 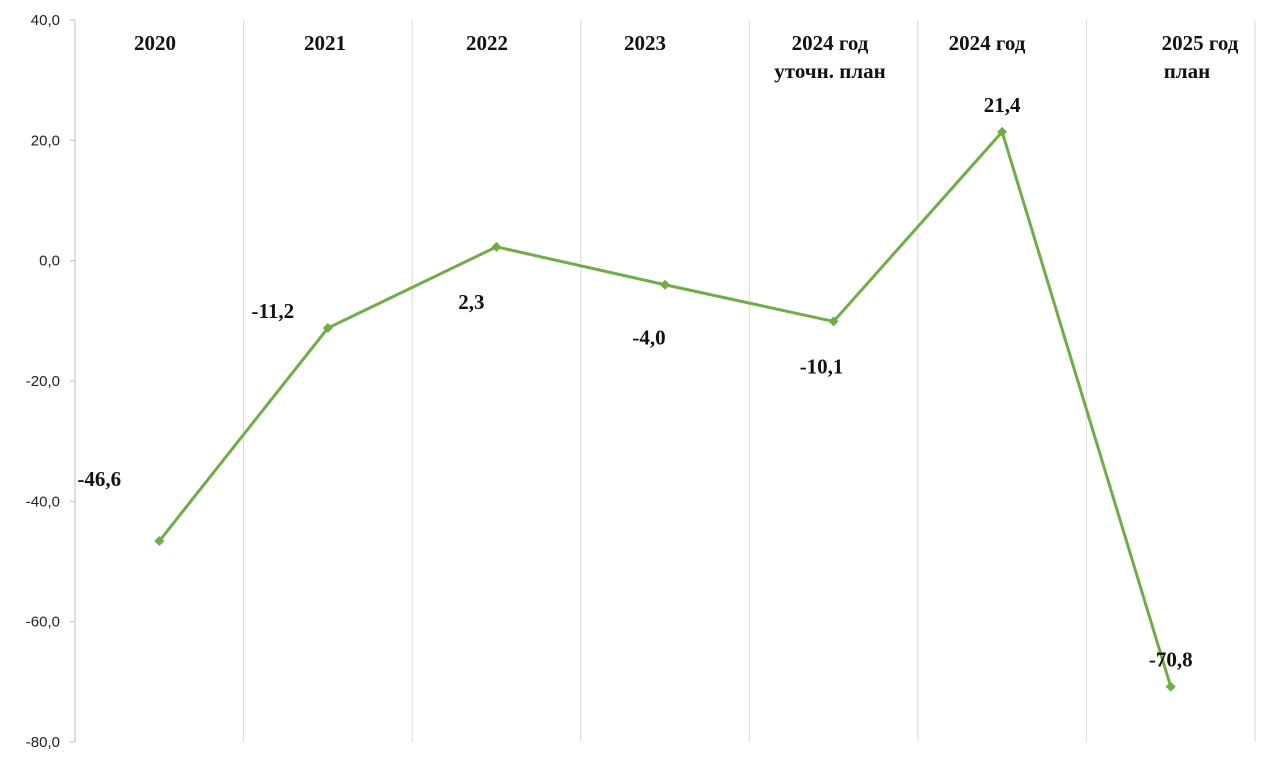 I want to click on data-label: -11,2, so click(x=273, y=311).